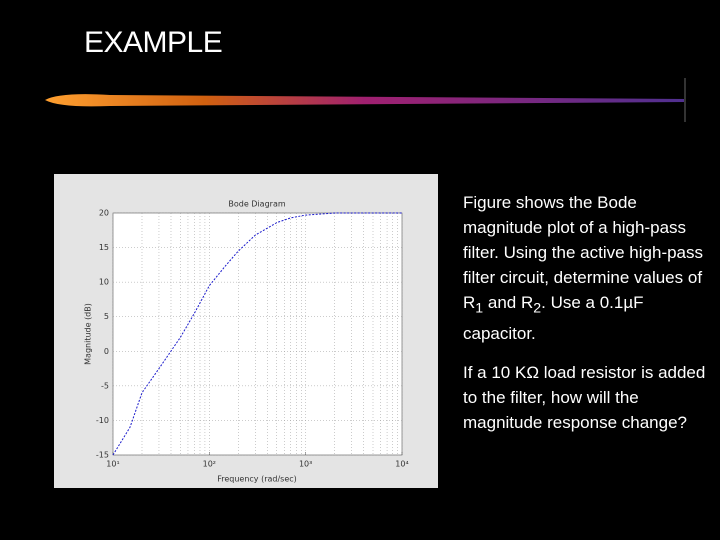  What do you see at coordinates (106, 316) in the screenshot?
I see `y-tick-label: 5` at bounding box center [106, 316].